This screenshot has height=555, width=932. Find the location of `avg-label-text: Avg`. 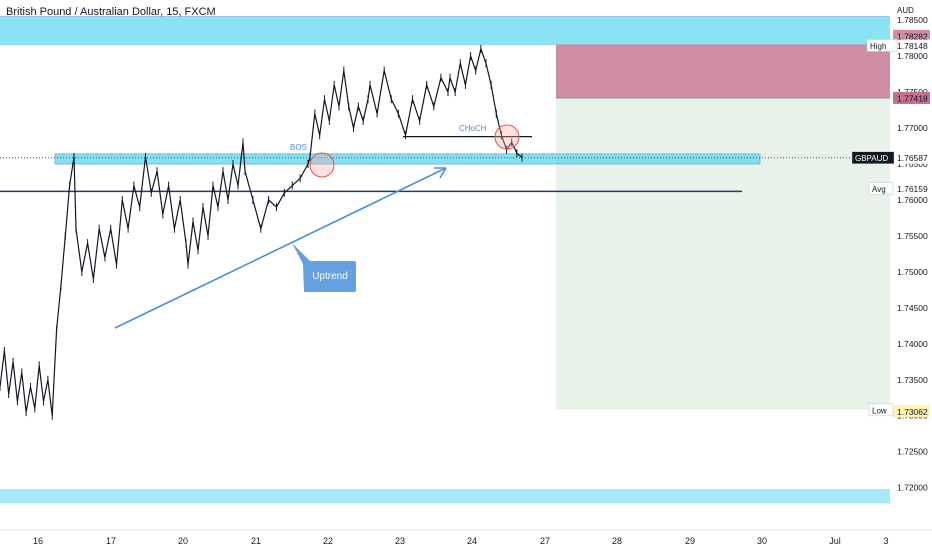

avg-label-text: Avg is located at coordinates (879, 189).